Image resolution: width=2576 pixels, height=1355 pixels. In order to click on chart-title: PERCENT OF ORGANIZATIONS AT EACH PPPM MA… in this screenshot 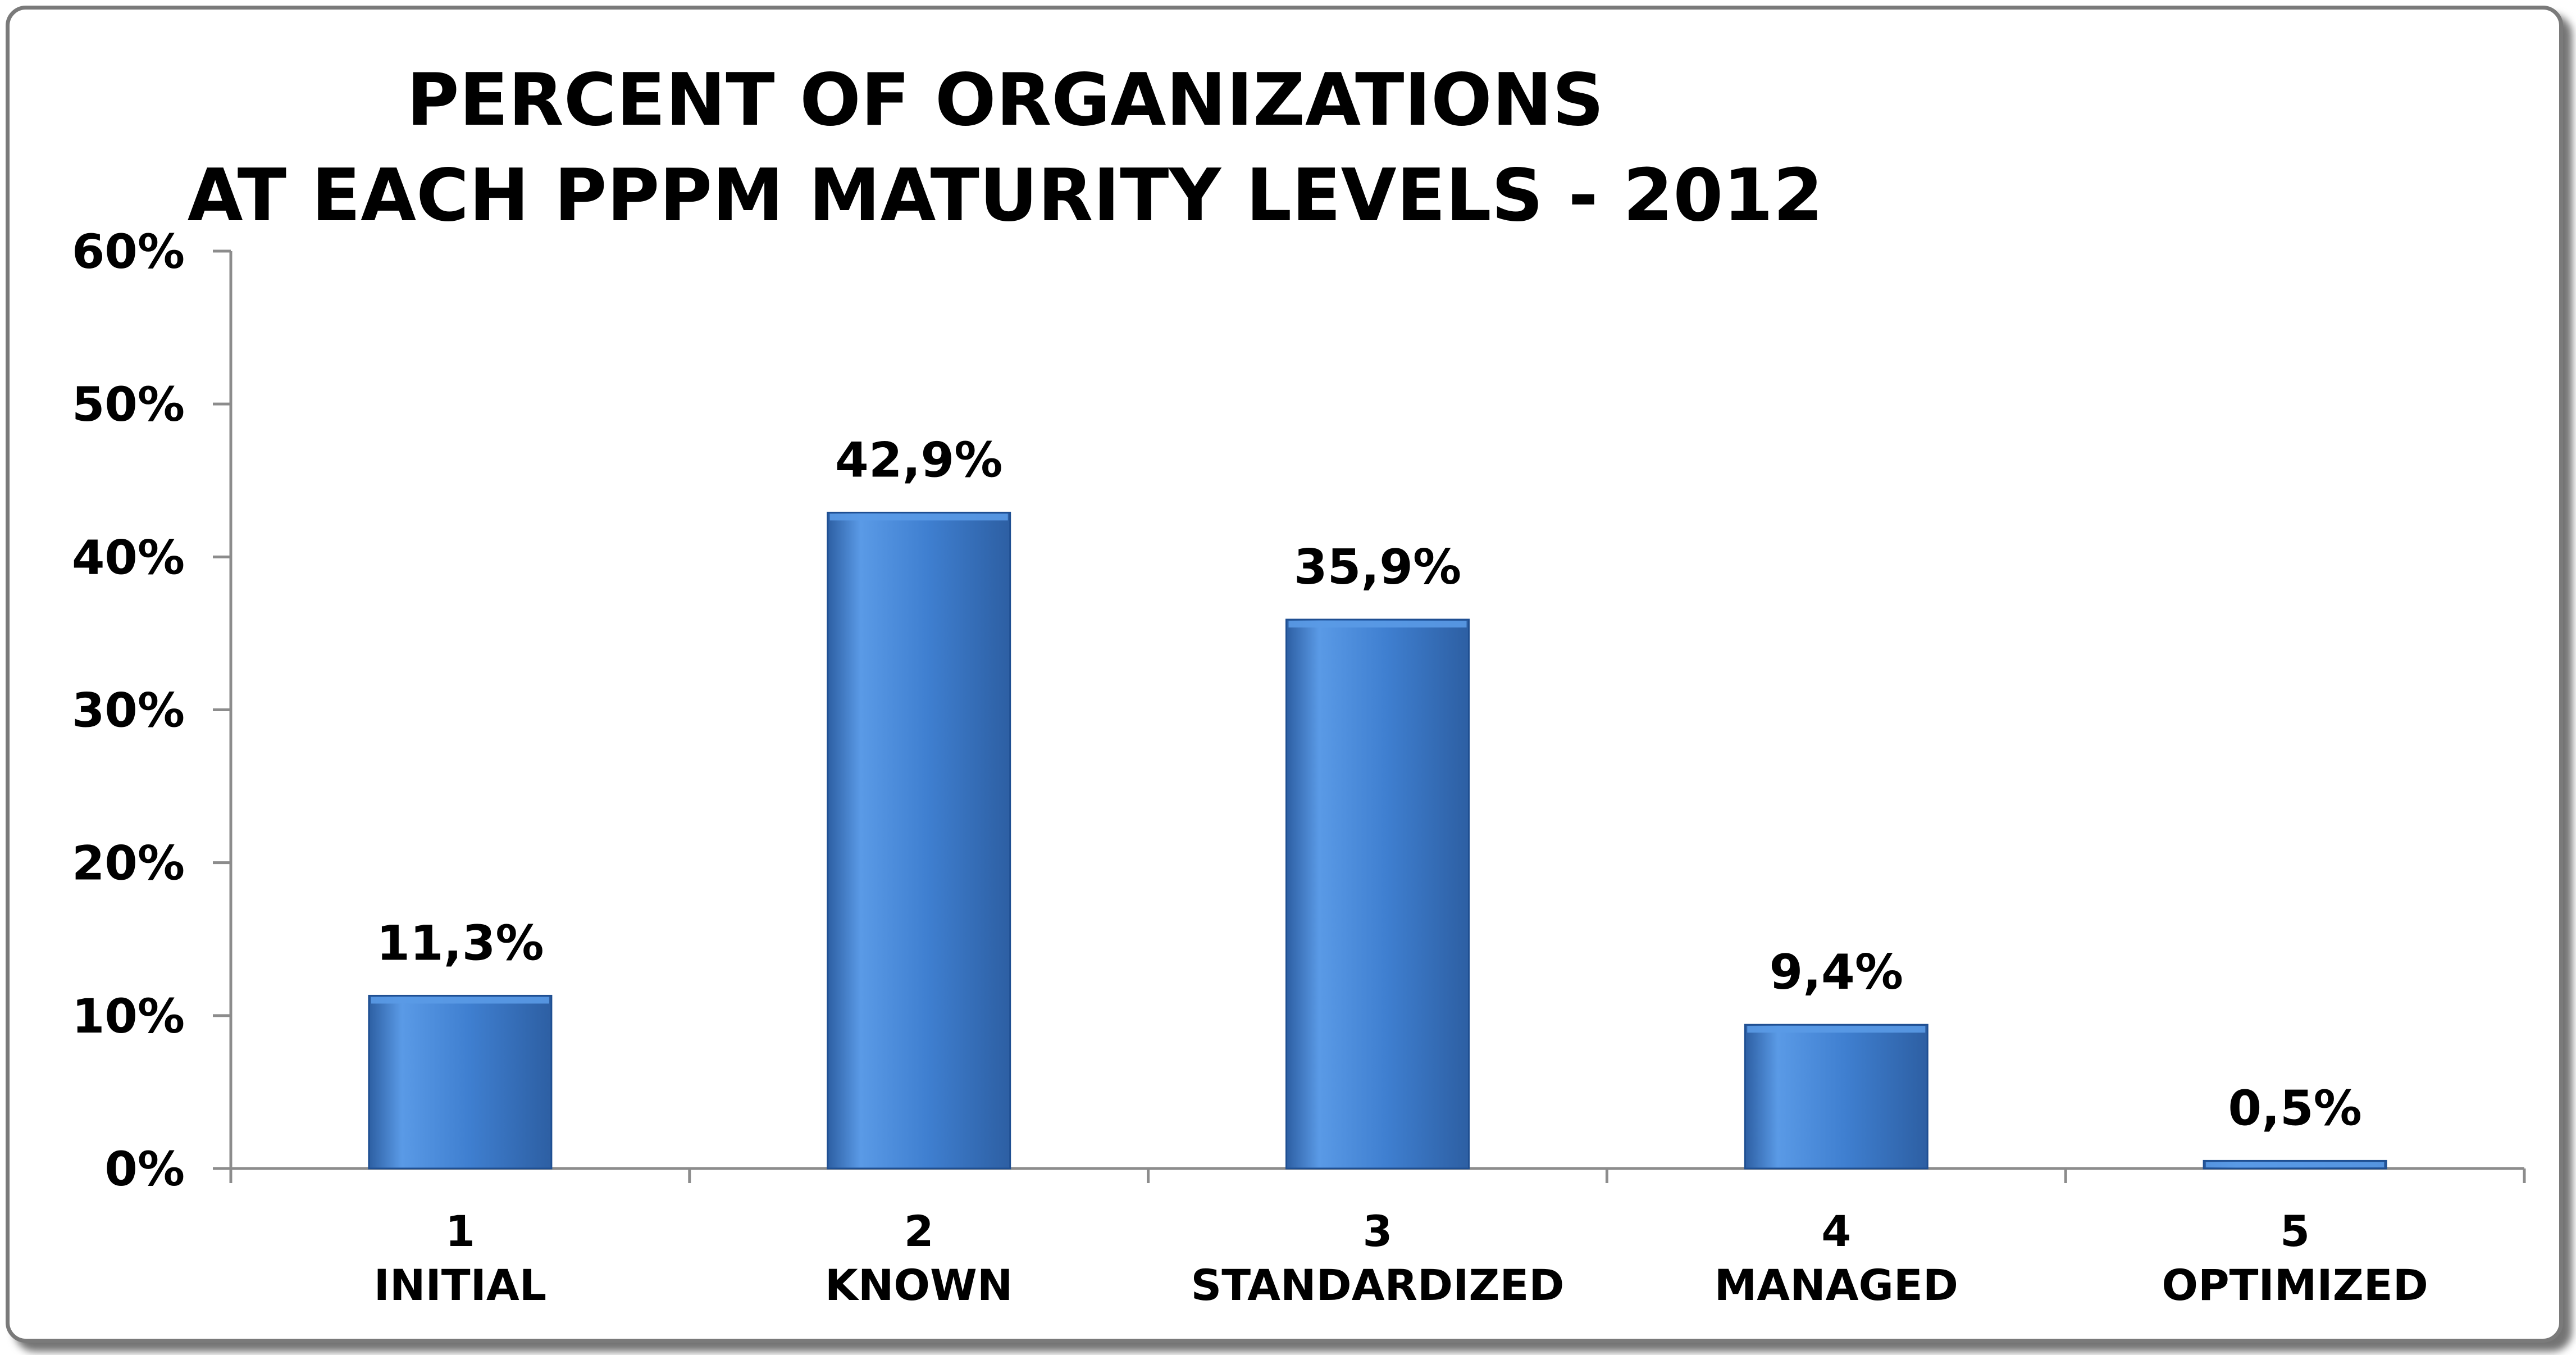, I will do `click(1006, 148)`.